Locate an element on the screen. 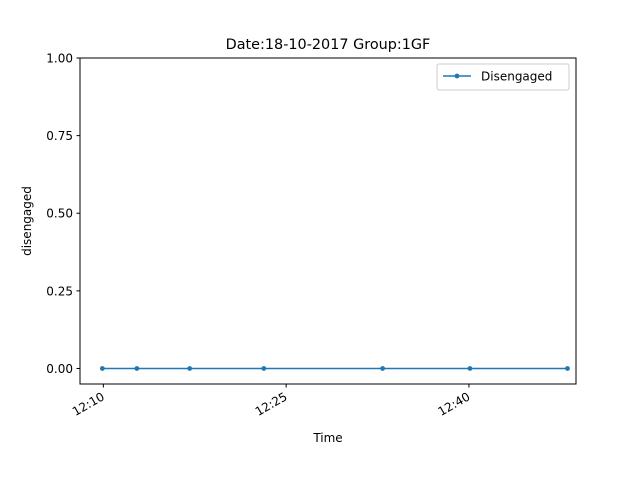 The height and width of the screenshot is (480, 640). y-tick-label: 1.00 is located at coordinates (59, 59).